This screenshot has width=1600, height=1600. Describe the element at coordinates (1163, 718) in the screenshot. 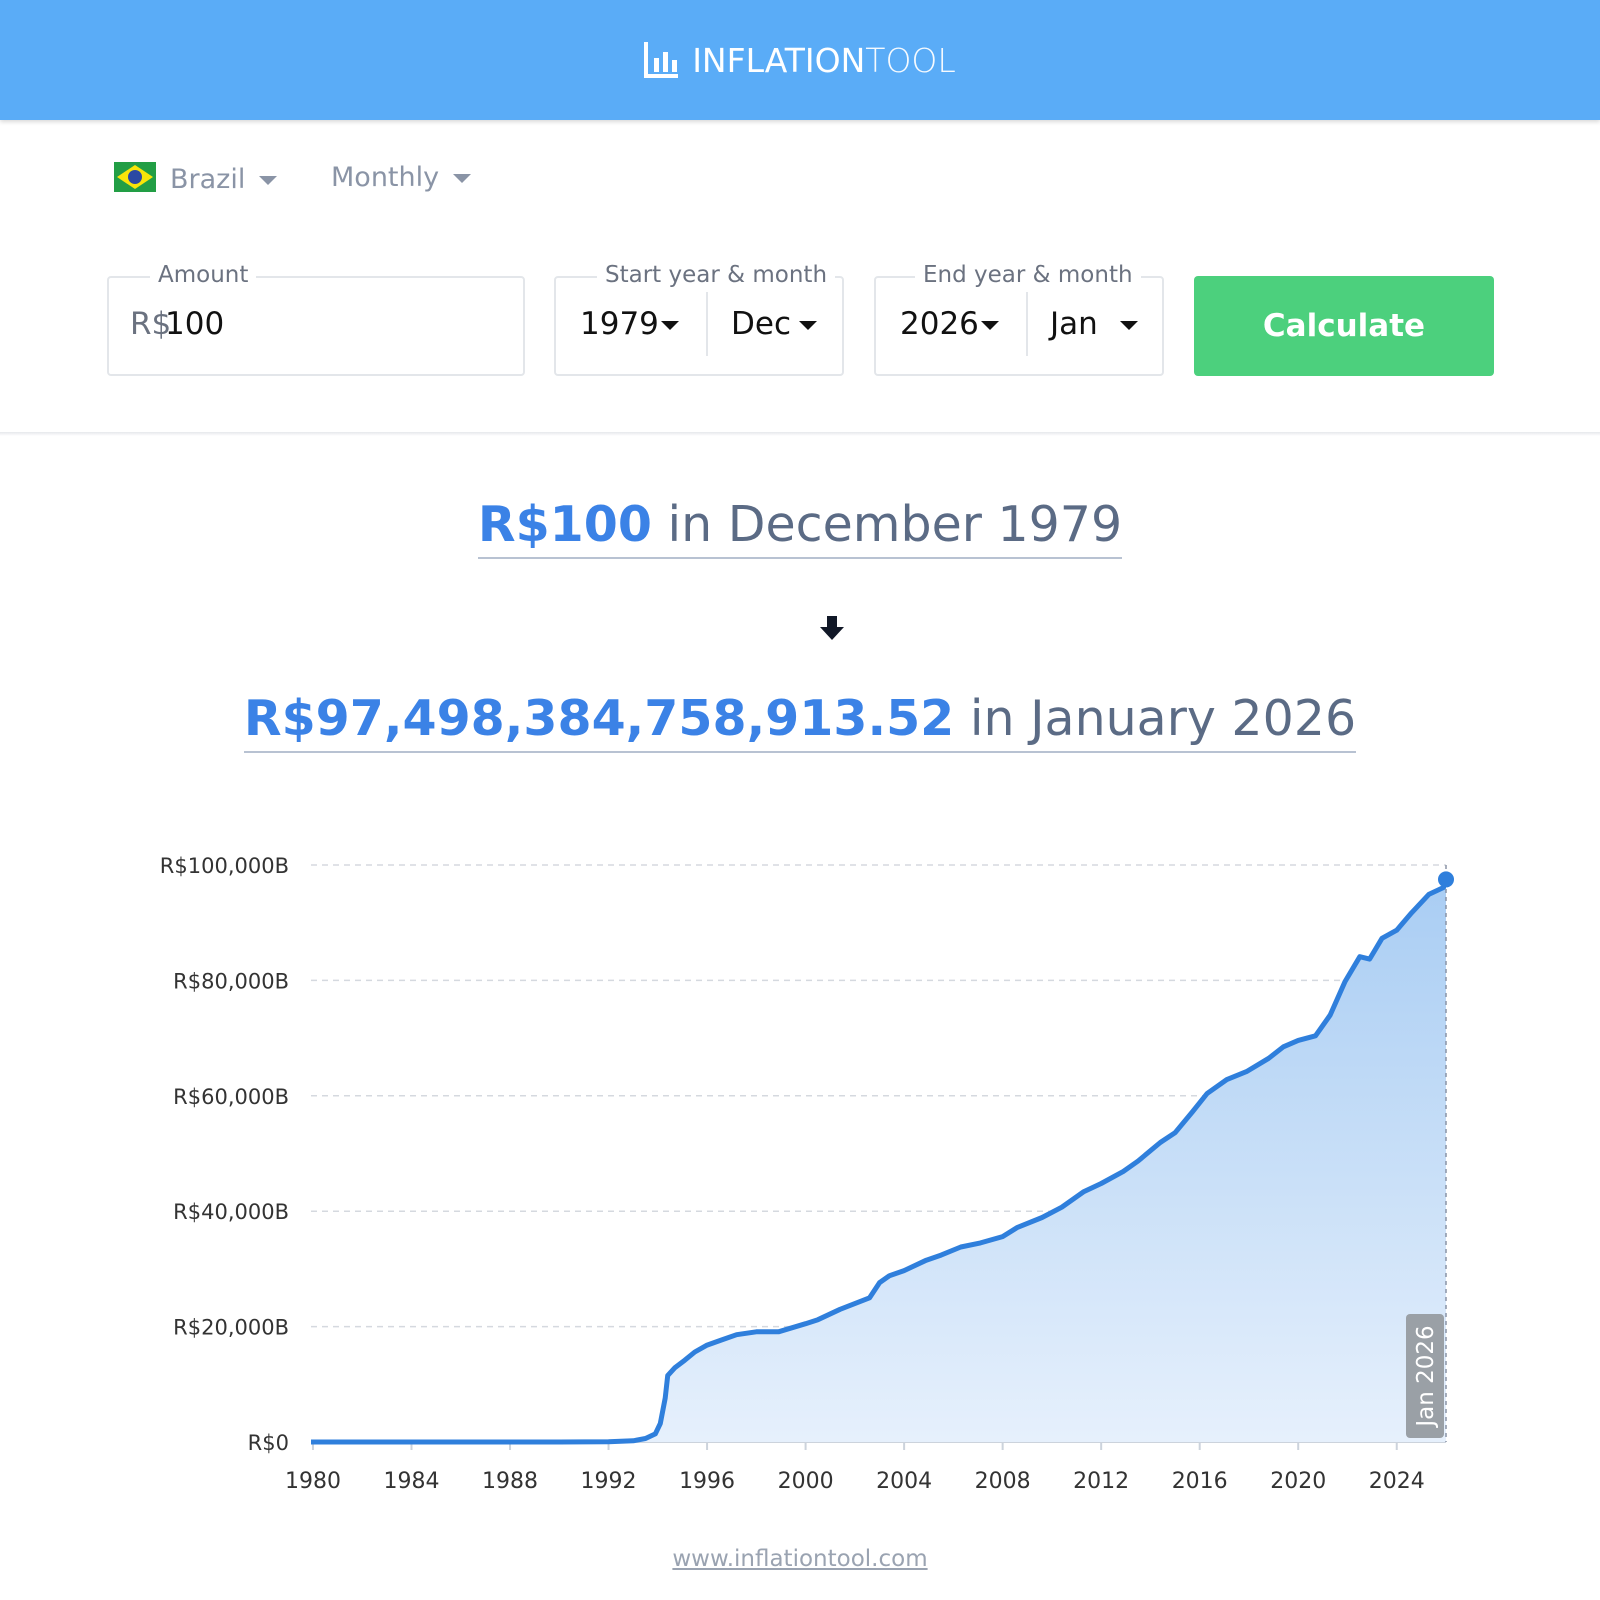

I see `to-text: in January 2026` at that location.